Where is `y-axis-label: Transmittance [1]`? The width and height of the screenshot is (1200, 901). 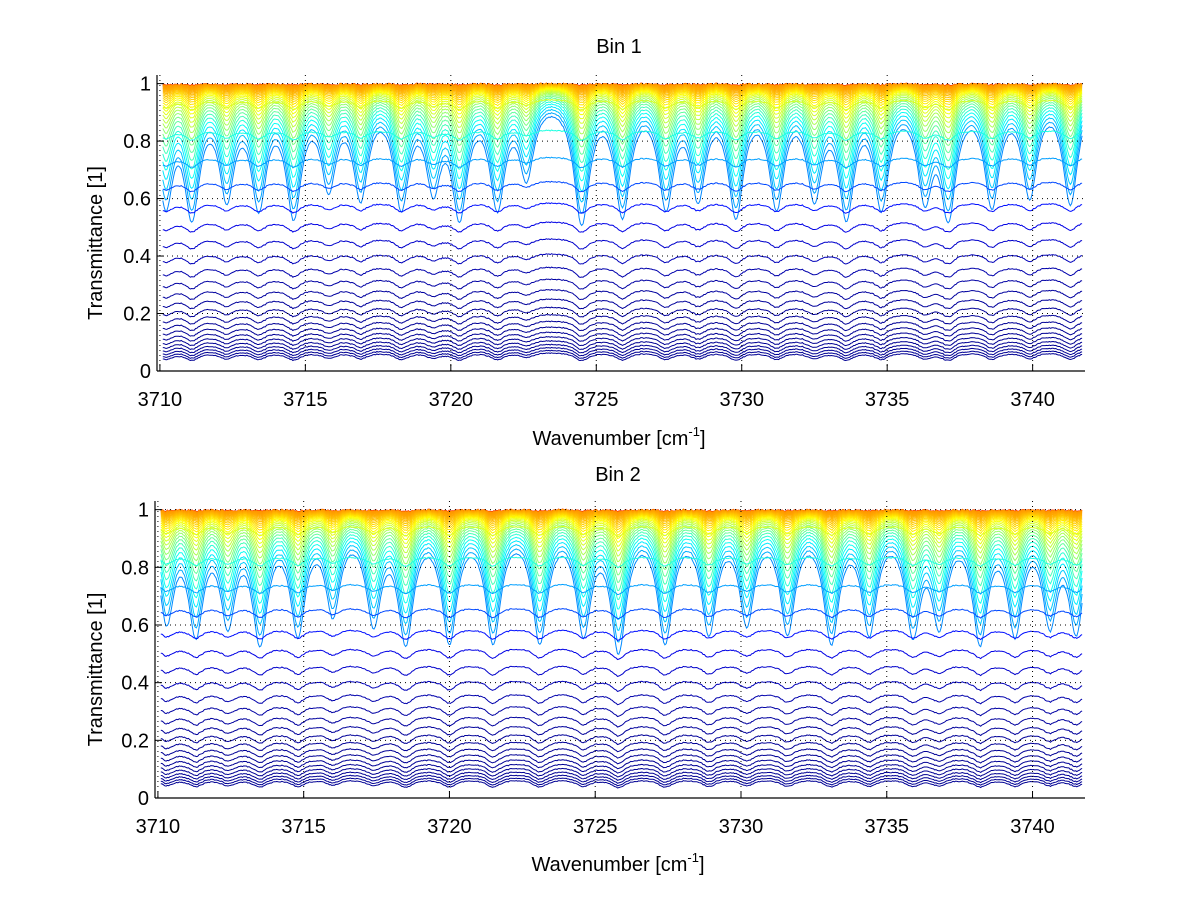 y-axis-label: Transmittance [1] is located at coordinates (96, 670).